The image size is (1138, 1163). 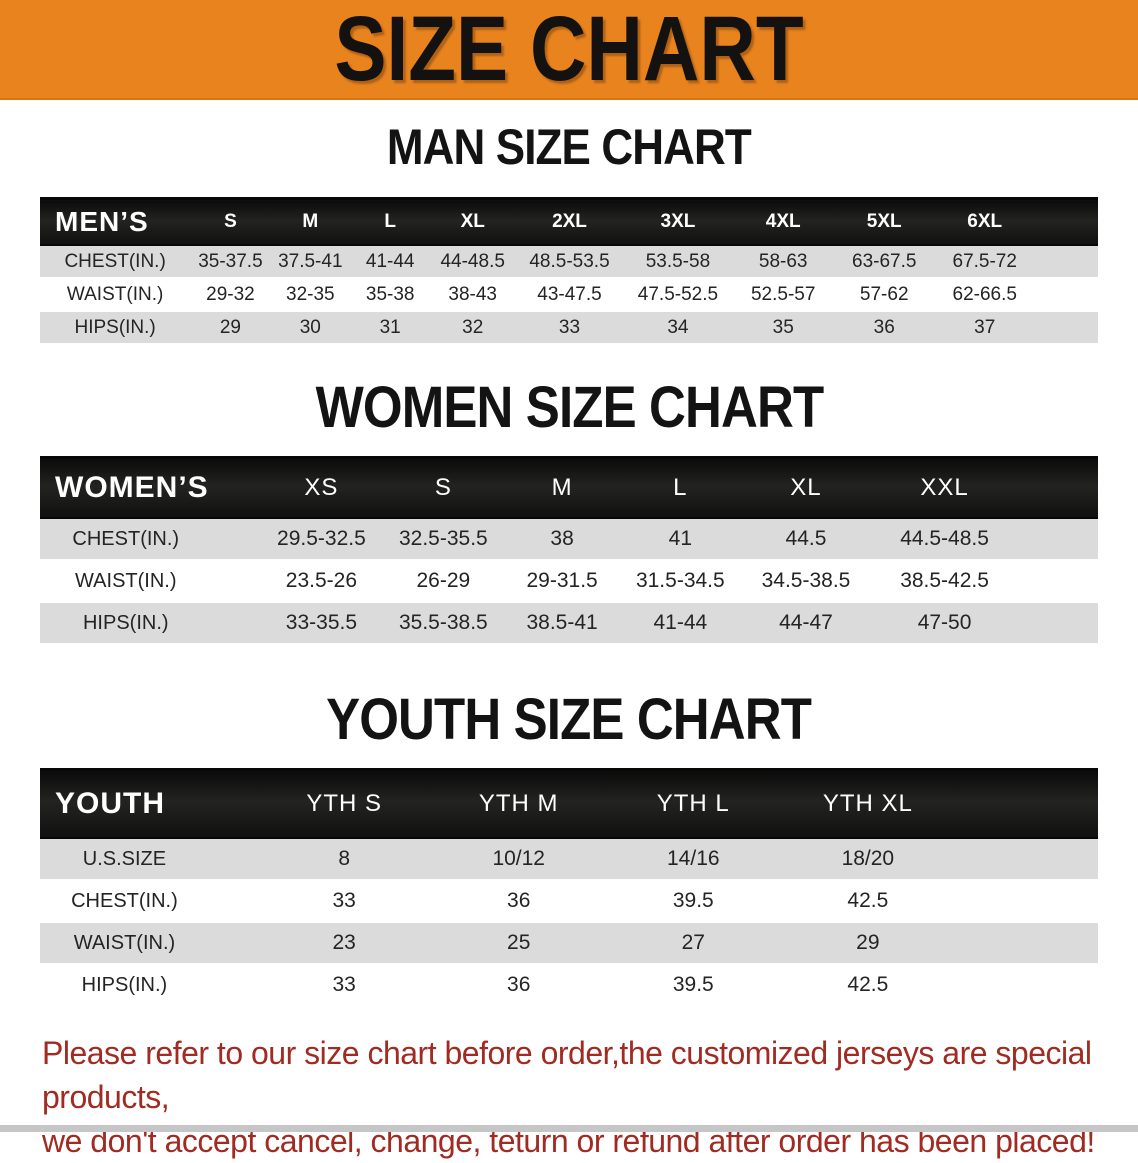 I want to click on cell-value: 44-48.5, so click(x=473, y=262).